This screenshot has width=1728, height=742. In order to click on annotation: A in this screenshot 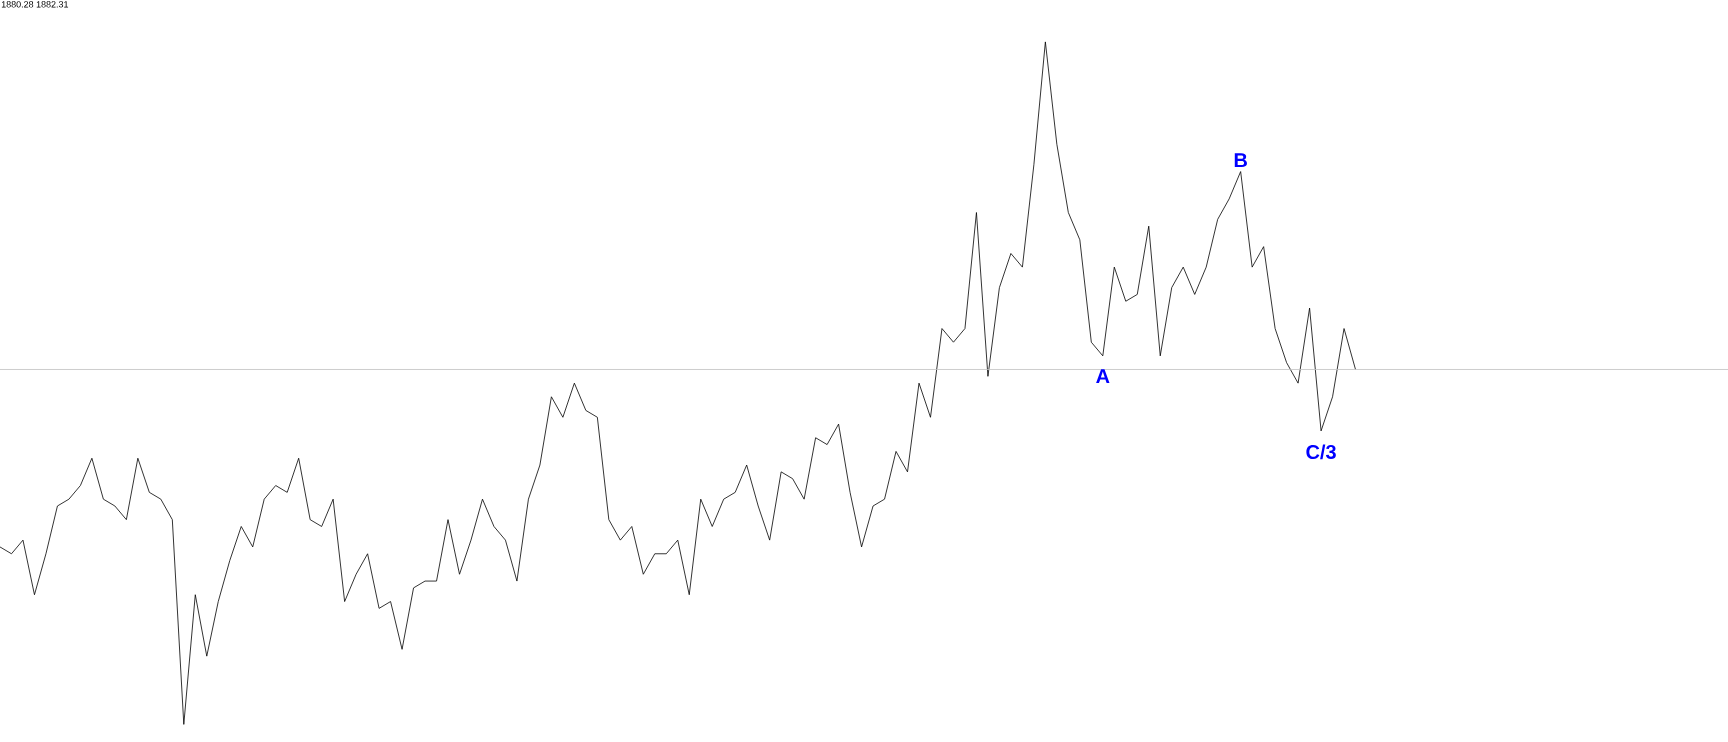, I will do `click(1103, 376)`.